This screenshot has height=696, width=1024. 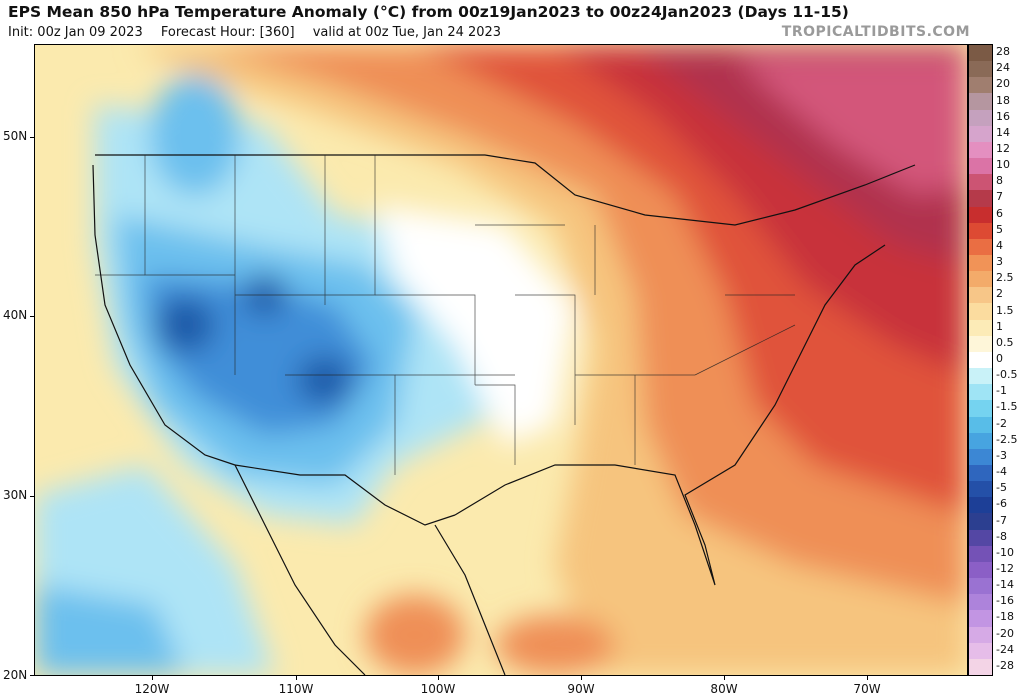 What do you see at coordinates (999, 197) in the screenshot?
I see `color-scale-label: 7` at bounding box center [999, 197].